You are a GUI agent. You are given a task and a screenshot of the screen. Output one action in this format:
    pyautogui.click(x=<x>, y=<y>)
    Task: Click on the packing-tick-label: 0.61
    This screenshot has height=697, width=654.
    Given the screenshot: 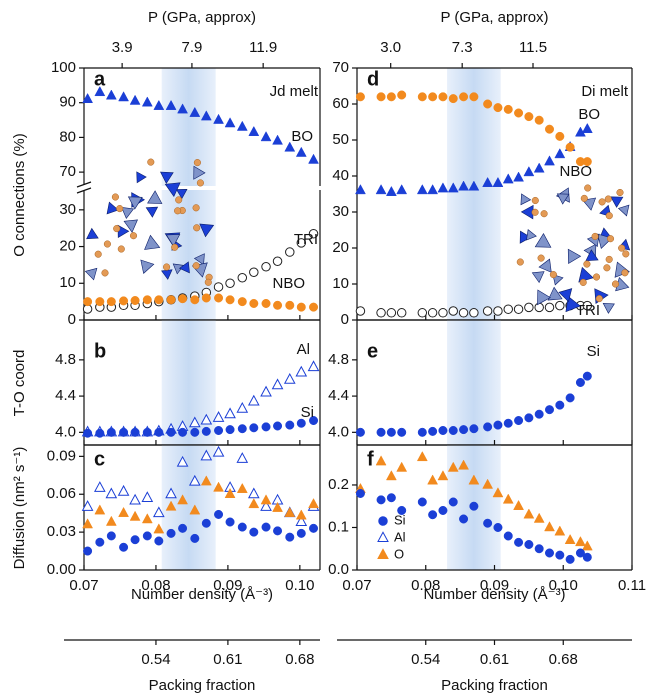 What is the action you would take?
    pyautogui.click(x=227, y=659)
    